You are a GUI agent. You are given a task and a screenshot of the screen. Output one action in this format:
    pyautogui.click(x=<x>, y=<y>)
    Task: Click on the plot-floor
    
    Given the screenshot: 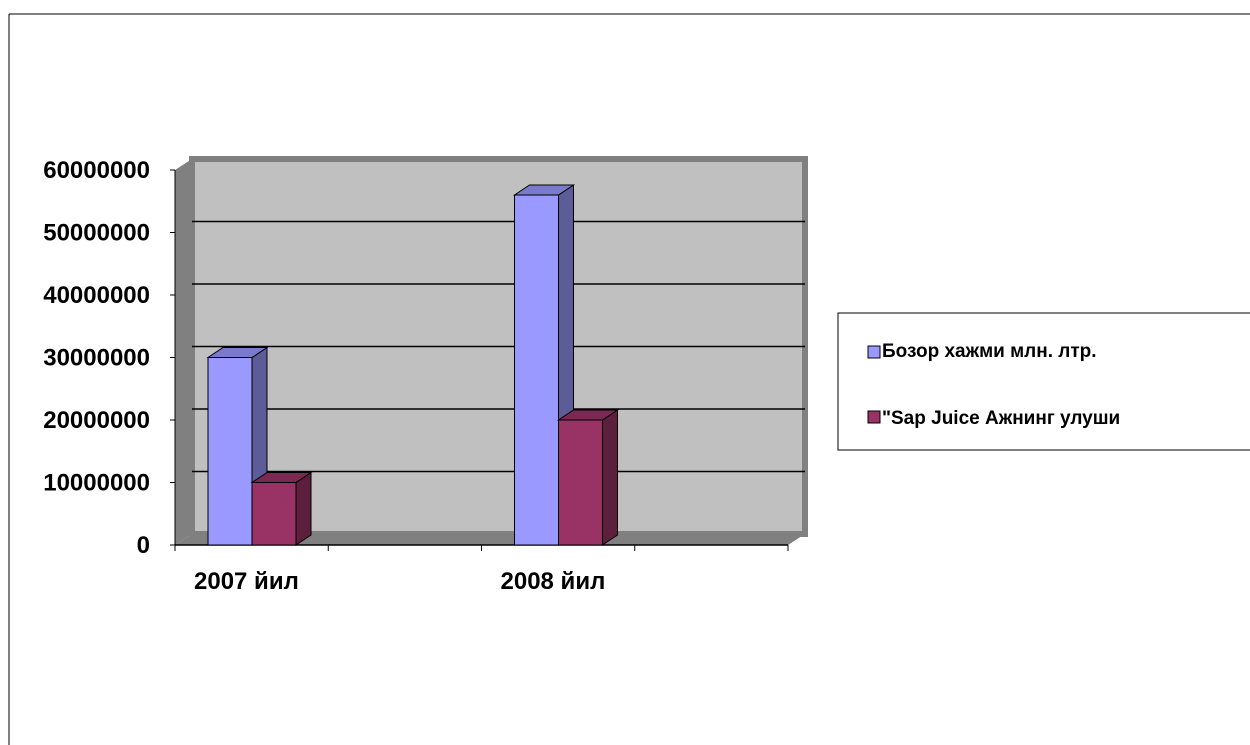 What is the action you would take?
    pyautogui.click(x=490, y=539)
    